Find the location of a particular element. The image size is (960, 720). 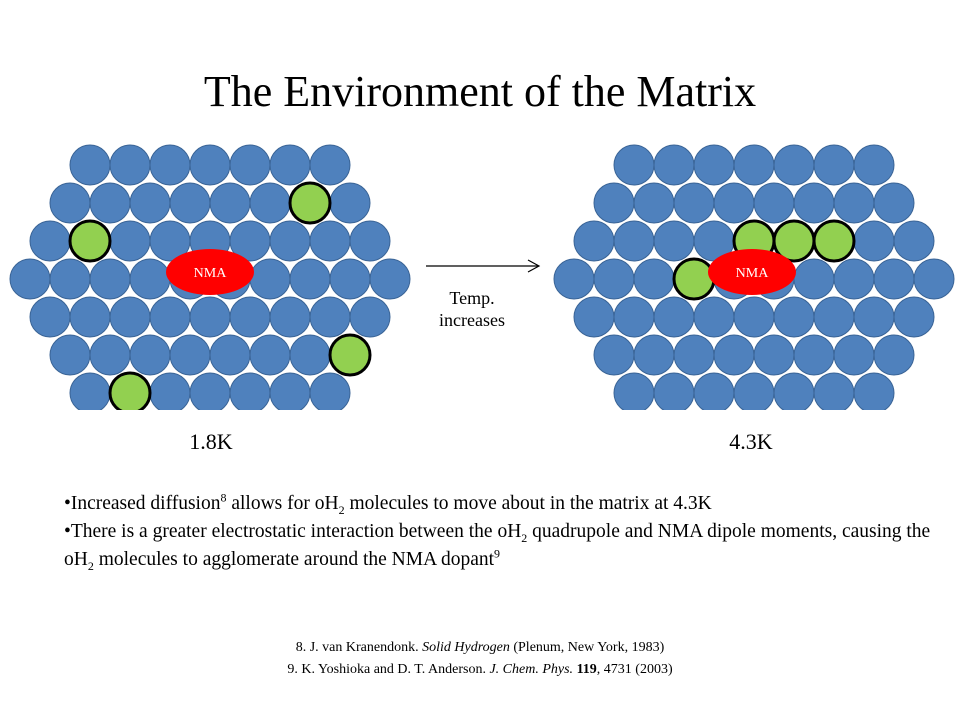

left-nma-label: NMA is located at coordinates (211, 273).